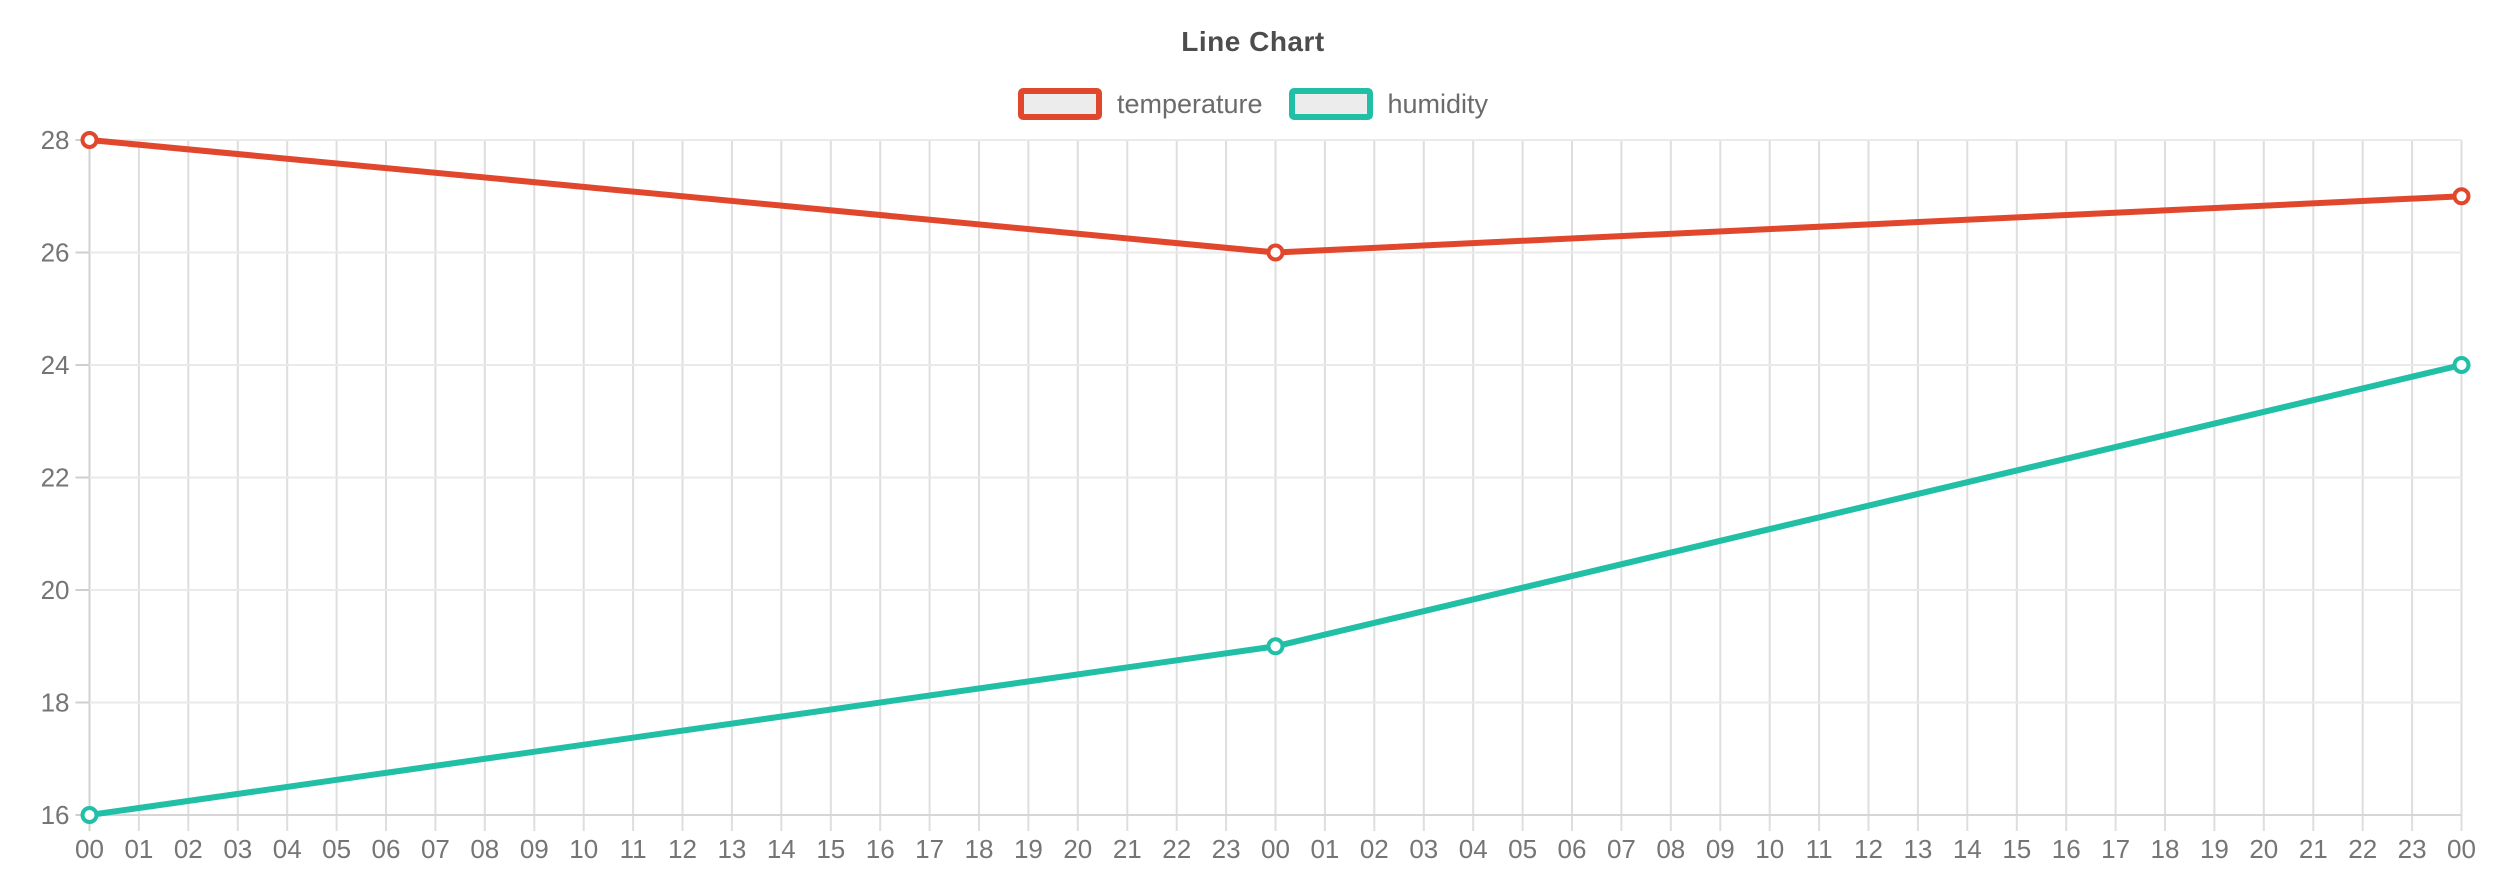 Image resolution: width=2506 pixels, height=890 pixels. I want to click on humidity-series-swatch-icon, so click(1330, 104).